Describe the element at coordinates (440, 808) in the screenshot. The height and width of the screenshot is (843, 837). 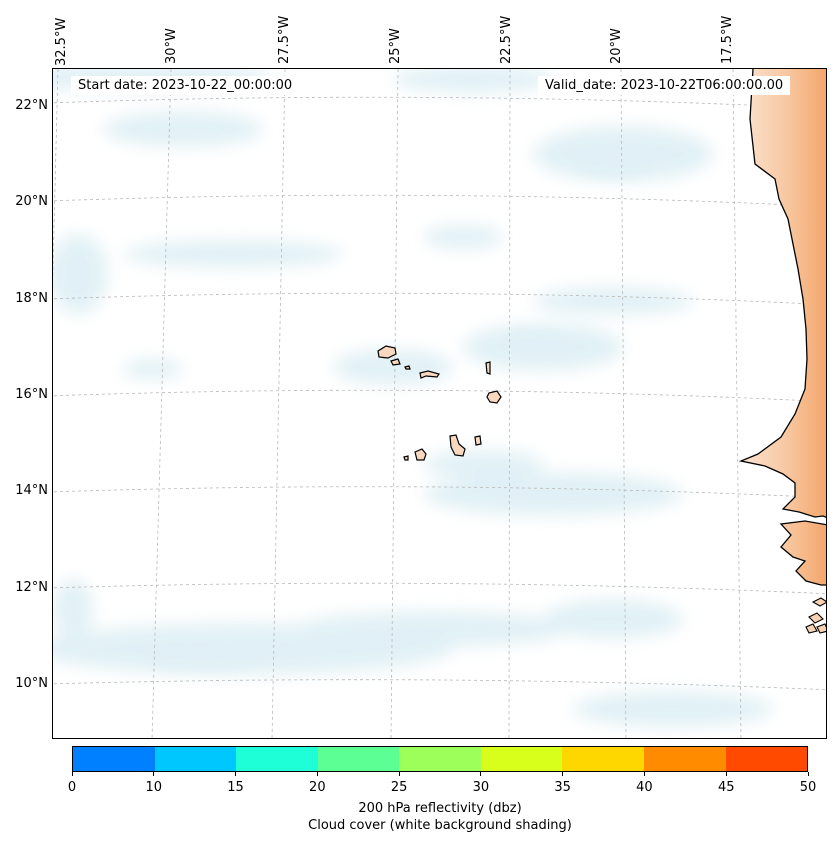
I see `colorbar-label: 200 hPa reflectivity (dbz)` at that location.